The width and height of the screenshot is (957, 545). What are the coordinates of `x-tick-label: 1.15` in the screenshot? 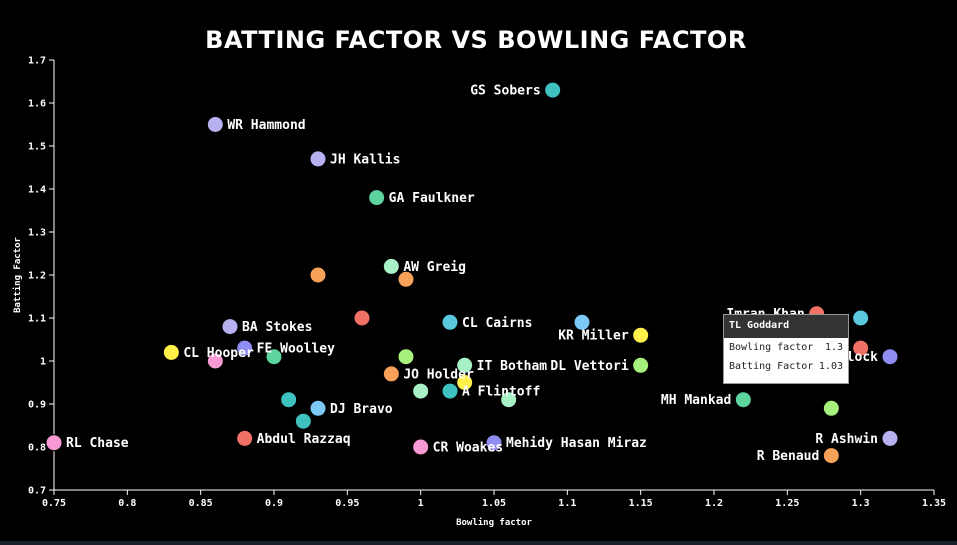 It's located at (641, 503).